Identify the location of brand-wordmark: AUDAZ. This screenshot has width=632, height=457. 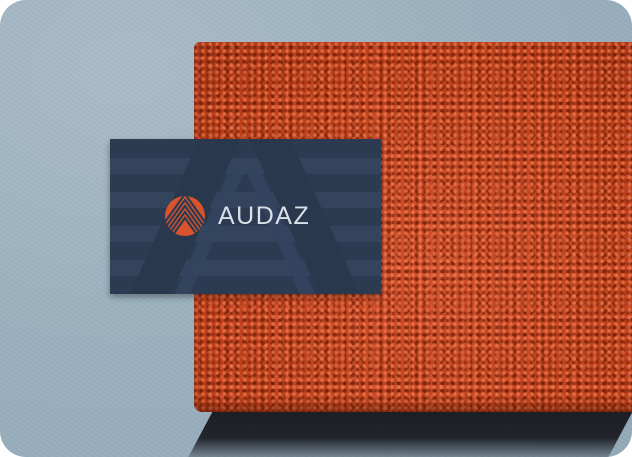
(264, 215).